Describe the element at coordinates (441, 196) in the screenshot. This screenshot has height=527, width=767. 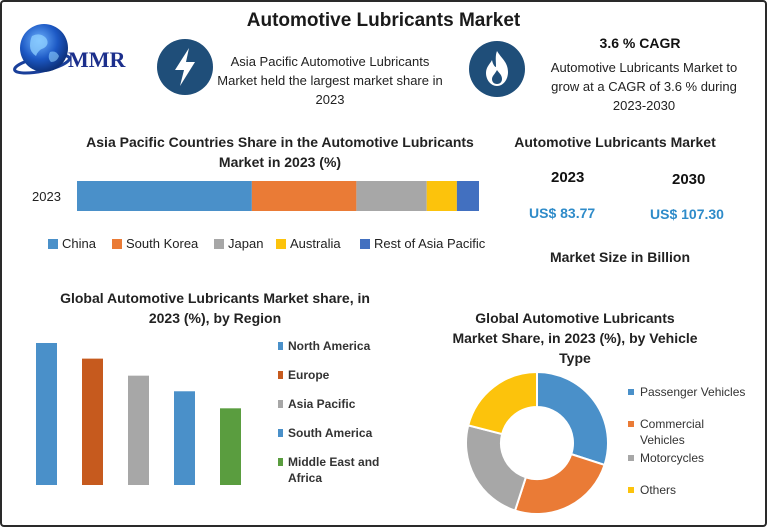
I see `stacked-segment-australia` at that location.